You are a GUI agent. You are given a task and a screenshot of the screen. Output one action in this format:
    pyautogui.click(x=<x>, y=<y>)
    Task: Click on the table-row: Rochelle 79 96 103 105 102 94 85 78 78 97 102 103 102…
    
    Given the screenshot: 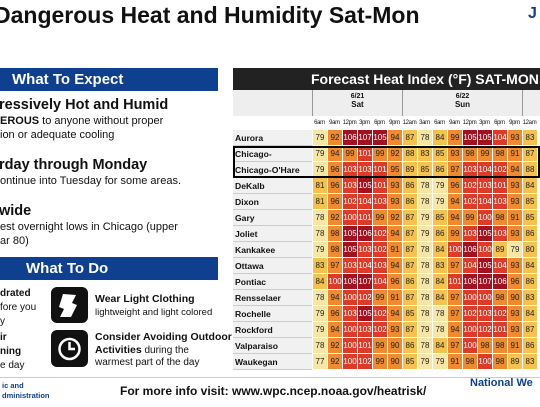 What is the action you would take?
    pyautogui.click(x=386, y=314)
    